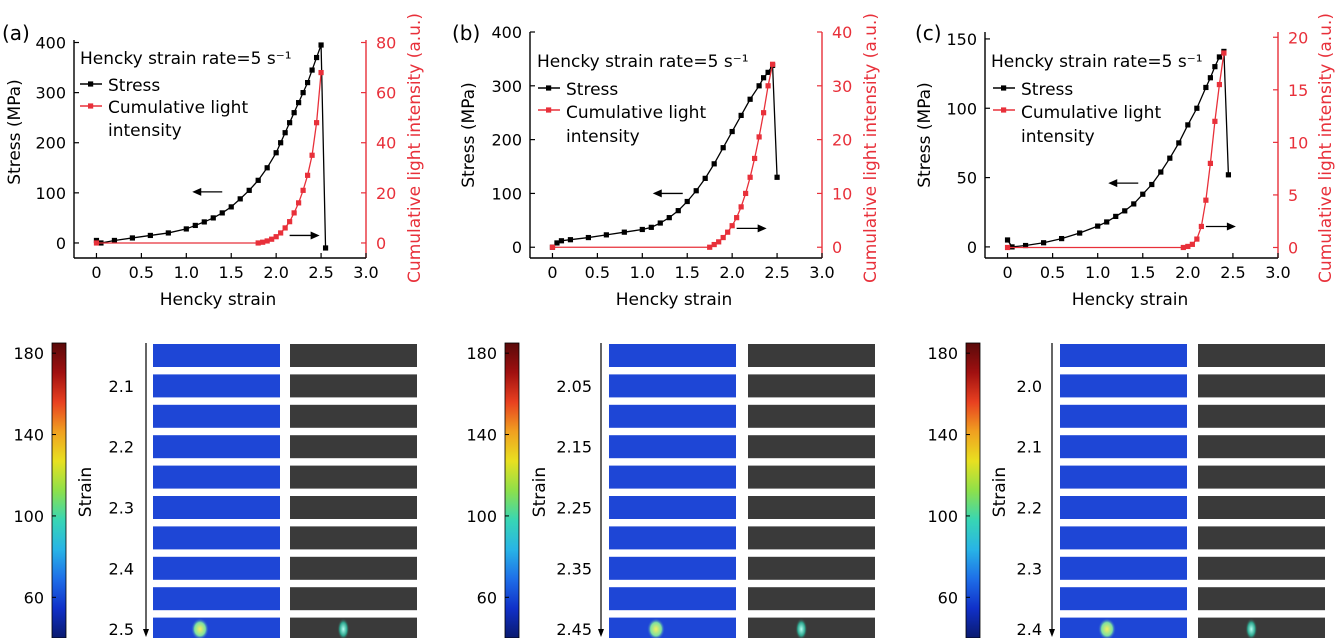 The height and width of the screenshot is (638, 1339). What do you see at coordinates (275, 272) in the screenshot?
I see `x-tick-label: 2.0` at bounding box center [275, 272].